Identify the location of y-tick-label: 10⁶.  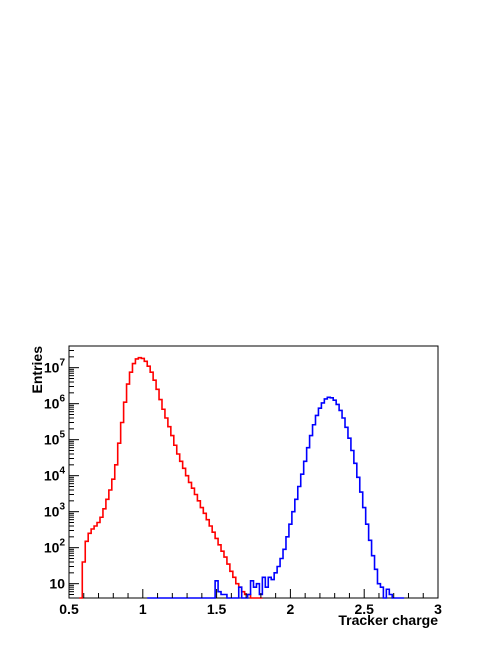
(55, 403).